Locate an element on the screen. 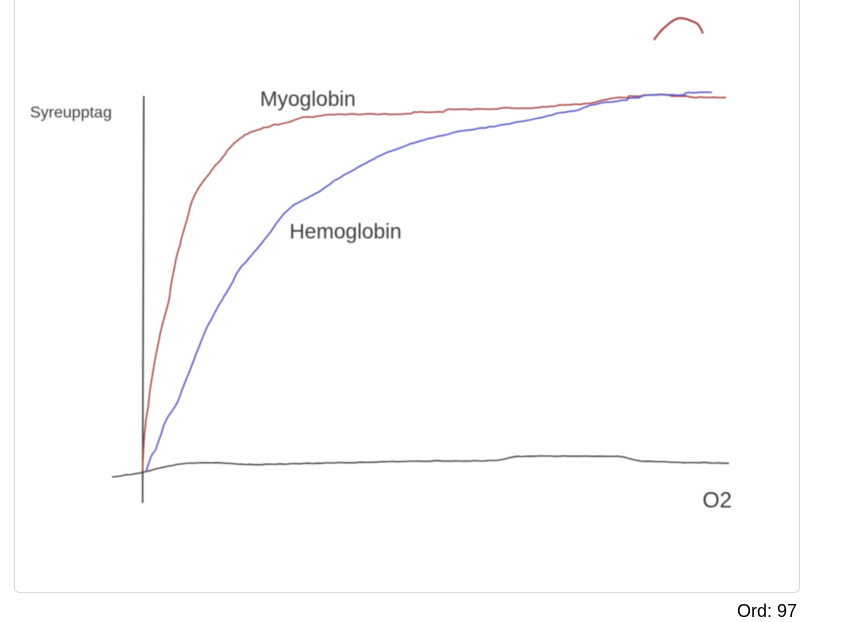 The width and height of the screenshot is (846, 622). svg-text: Myoglobin is located at coordinates (308, 99).